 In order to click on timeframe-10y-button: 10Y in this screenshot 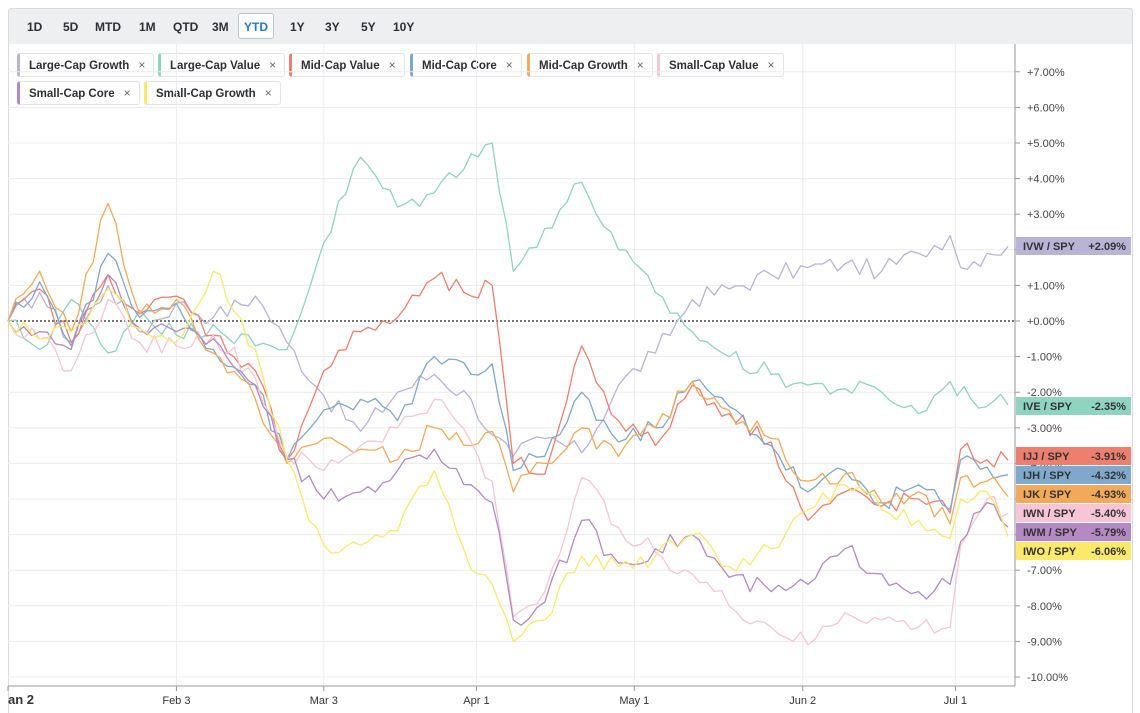, I will do `click(403, 26)`.